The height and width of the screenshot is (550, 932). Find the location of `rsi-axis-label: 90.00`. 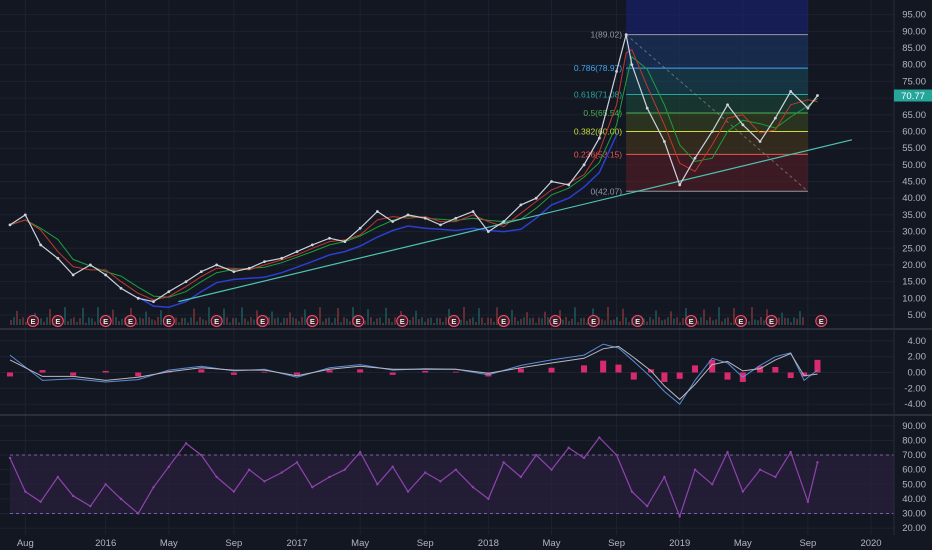

rsi-axis-label: 90.00 is located at coordinates (914, 426).